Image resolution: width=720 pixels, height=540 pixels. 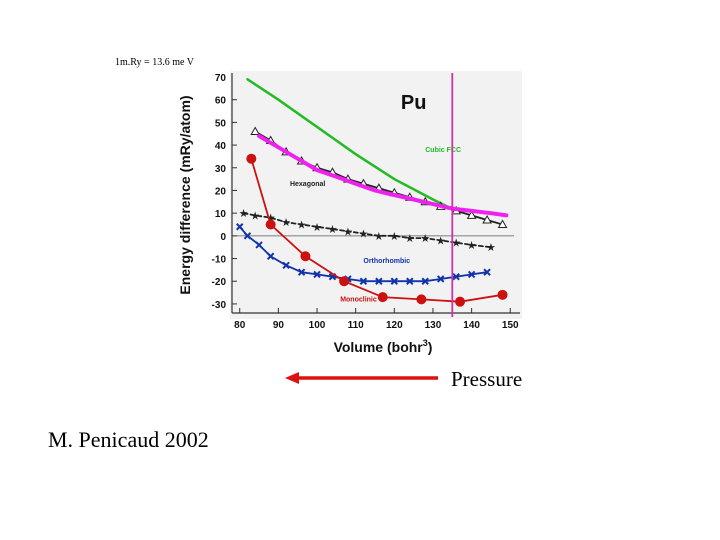 I want to click on cubic-fcc-label: Cubic FCC, so click(x=443, y=150).